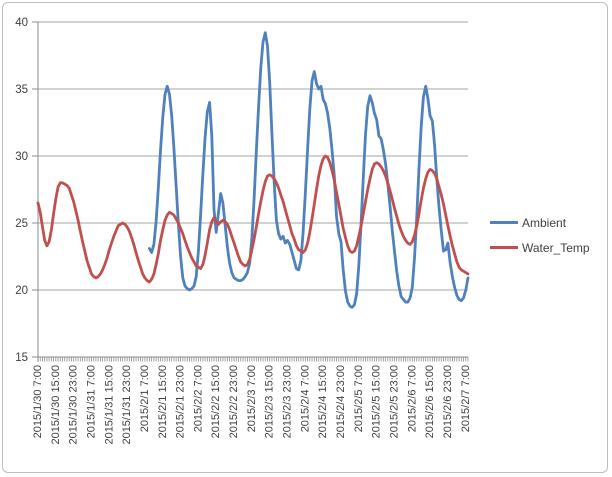  I want to click on x-tick-label: 2015/2/1 7:00, so click(145, 398).